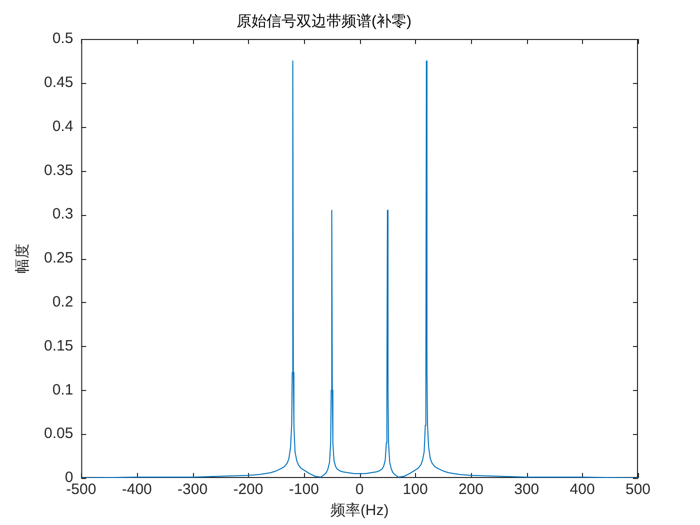  I want to click on y-tick-label: 0.35, so click(59, 170).